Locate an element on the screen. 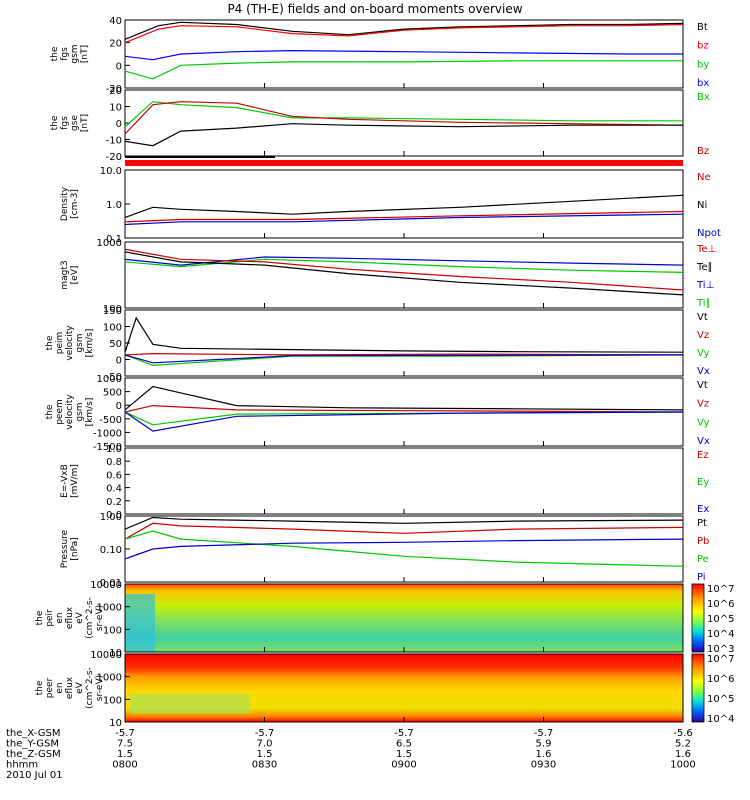 Image resolution: width=750 pixels, height=800 pixels. legend-item: Ey is located at coordinates (703, 482).